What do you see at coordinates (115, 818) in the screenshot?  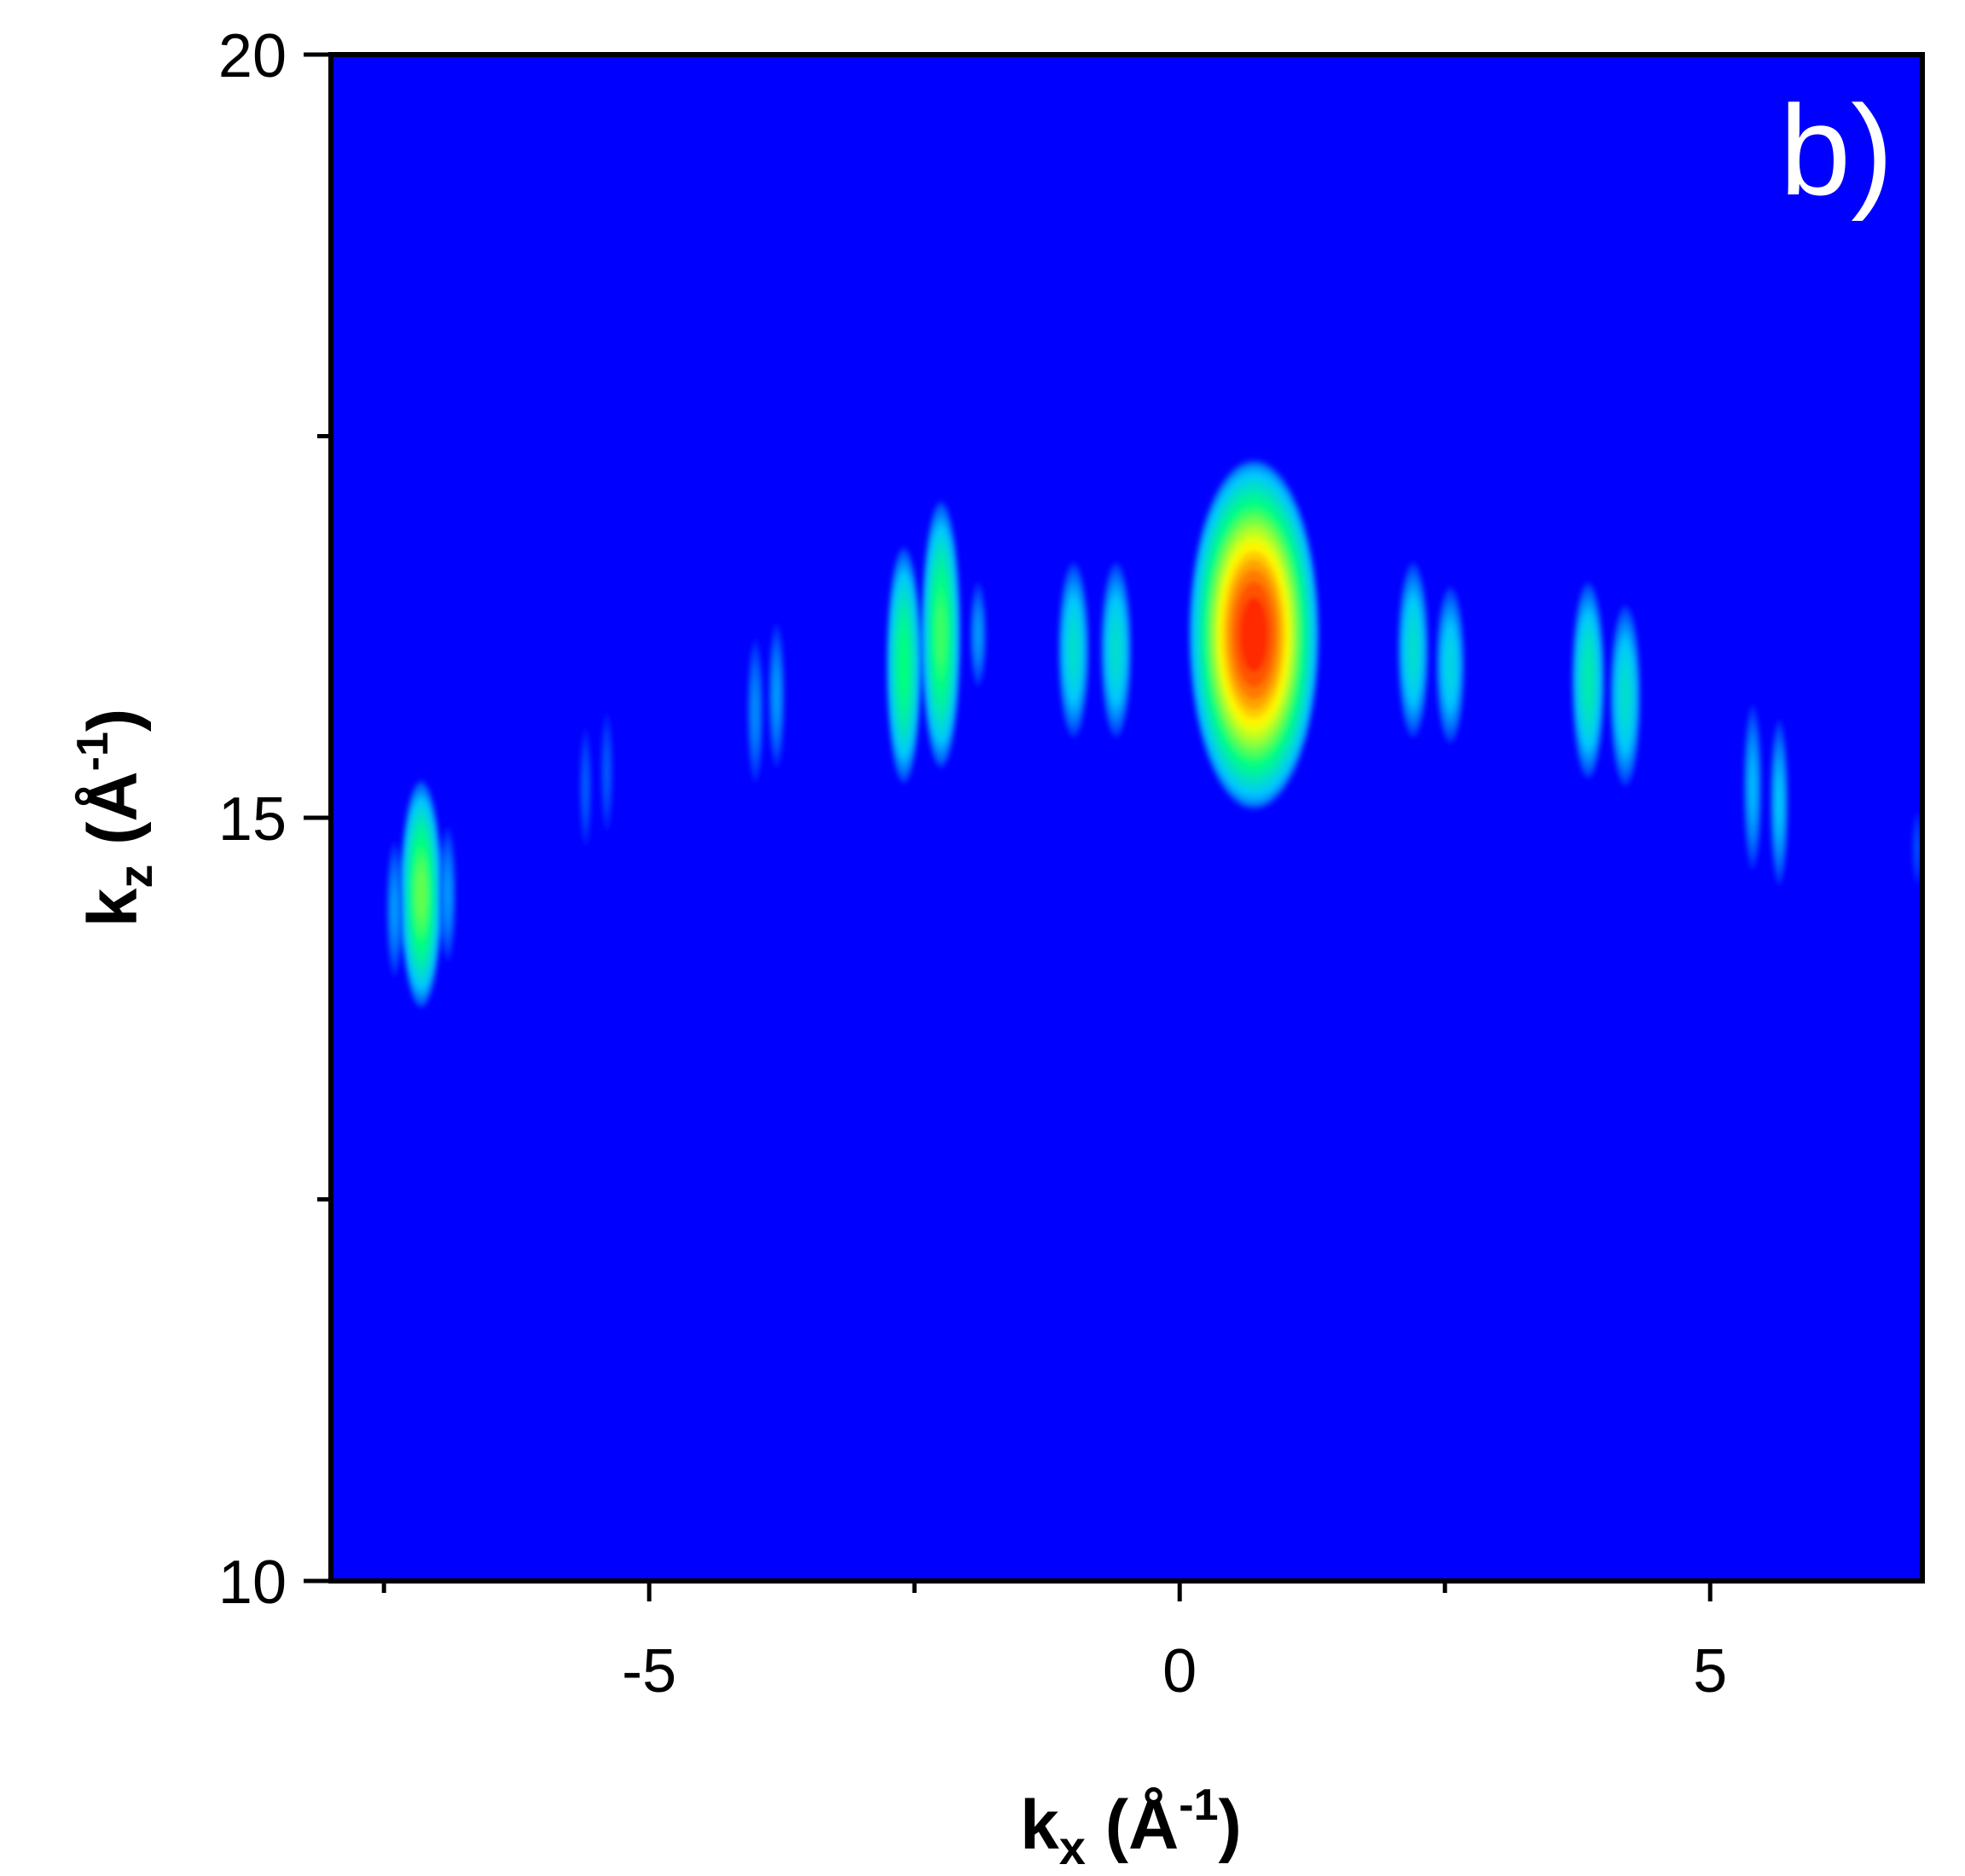 I see `y-axis-label: kz (Å-1)` at bounding box center [115, 818].